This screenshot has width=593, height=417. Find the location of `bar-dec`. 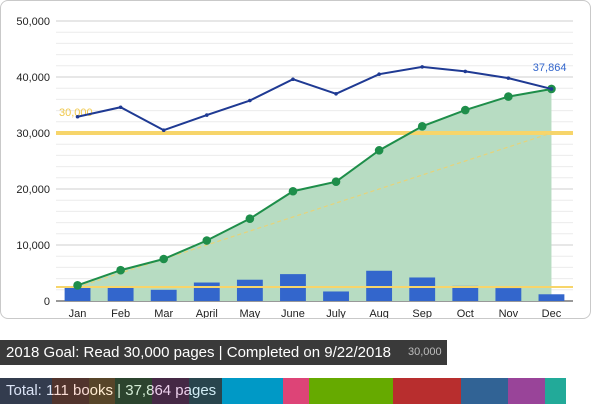

bar-dec is located at coordinates (551, 297).